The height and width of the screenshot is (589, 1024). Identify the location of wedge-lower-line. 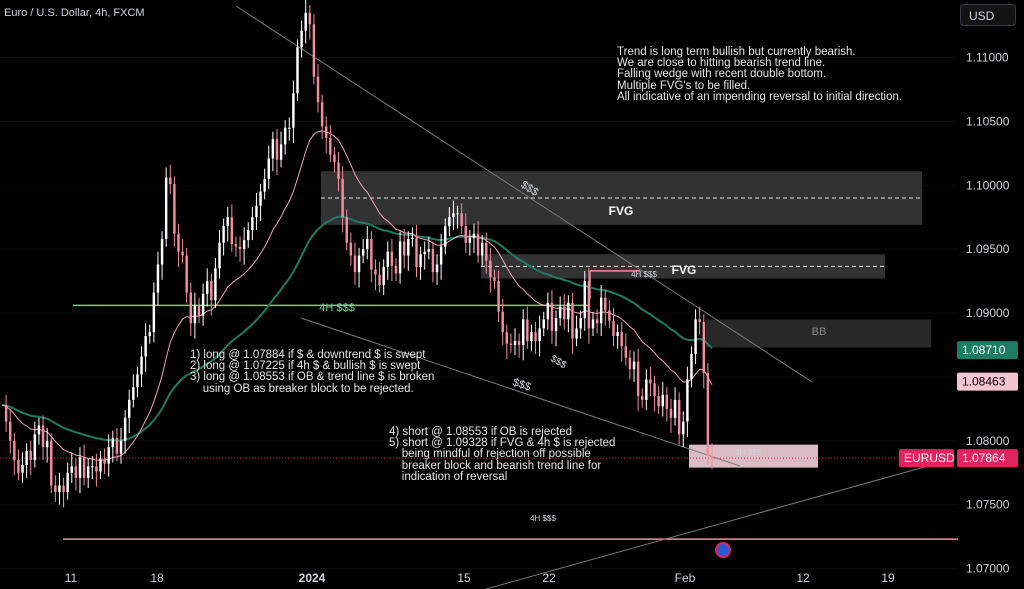
(520, 392).